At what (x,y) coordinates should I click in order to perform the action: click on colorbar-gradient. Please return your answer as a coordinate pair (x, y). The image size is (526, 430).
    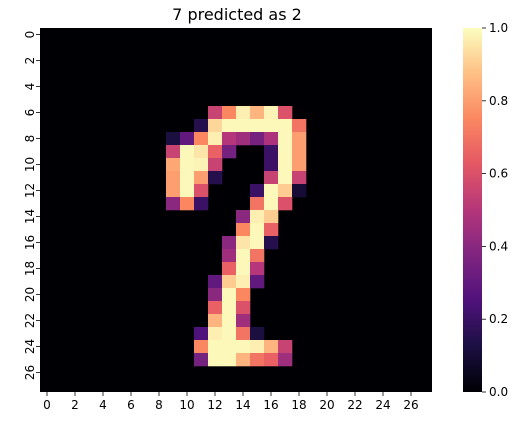
    Looking at the image, I should click on (472, 210).